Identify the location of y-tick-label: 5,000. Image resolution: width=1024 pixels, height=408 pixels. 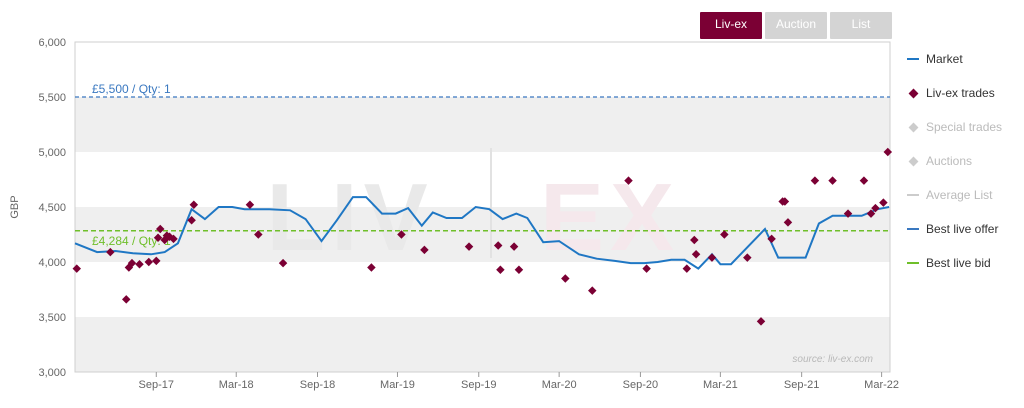
(52, 153).